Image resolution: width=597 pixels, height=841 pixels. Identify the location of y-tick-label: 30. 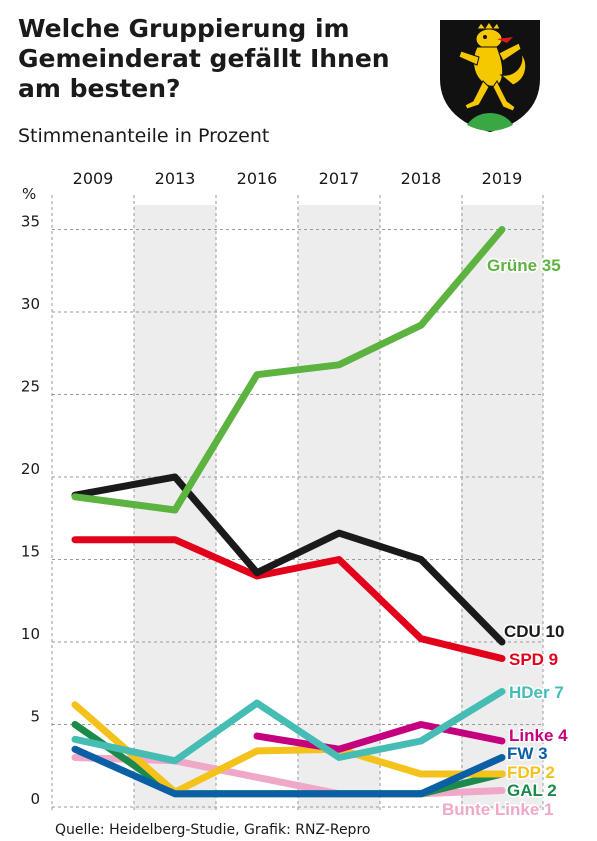
(30, 304).